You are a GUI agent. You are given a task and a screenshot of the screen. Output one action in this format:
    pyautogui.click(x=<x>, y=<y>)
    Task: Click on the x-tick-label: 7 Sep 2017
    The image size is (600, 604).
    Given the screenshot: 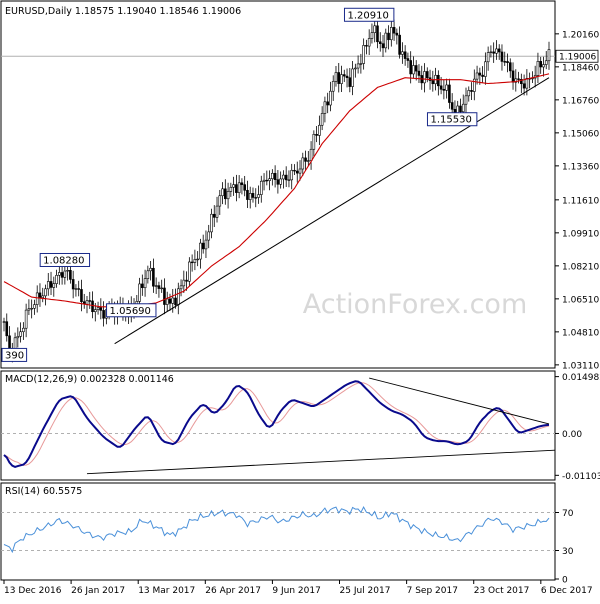 What is the action you would take?
    pyautogui.click(x=432, y=591)
    